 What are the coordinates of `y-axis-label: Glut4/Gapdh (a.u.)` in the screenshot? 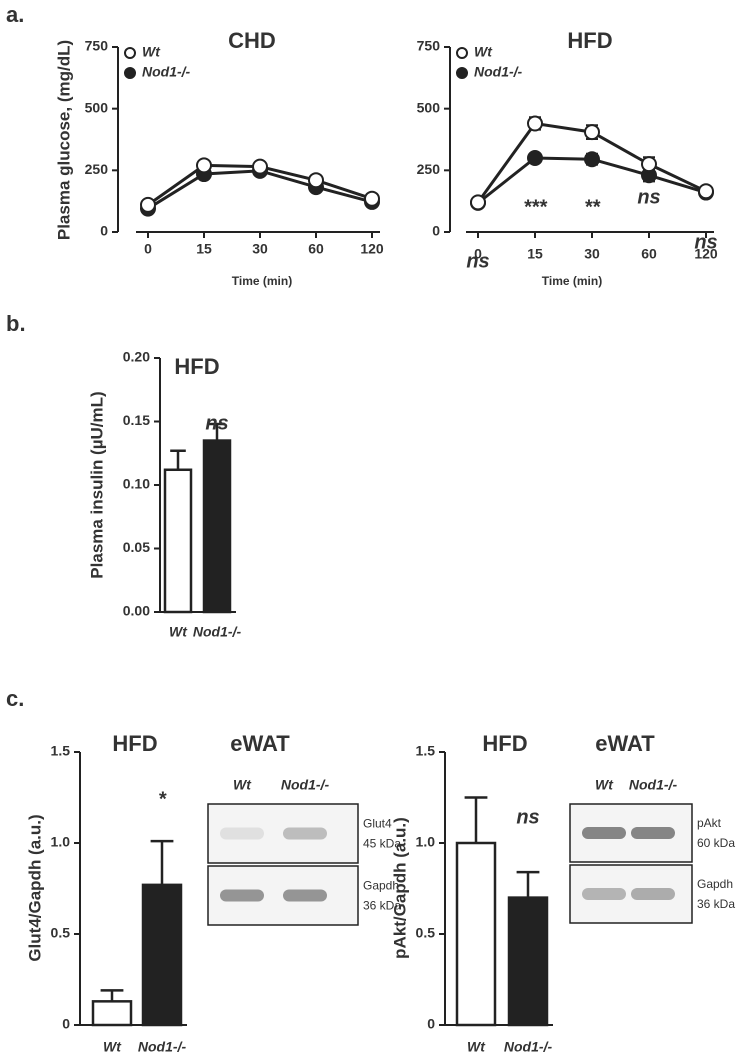 It's located at (34, 887).